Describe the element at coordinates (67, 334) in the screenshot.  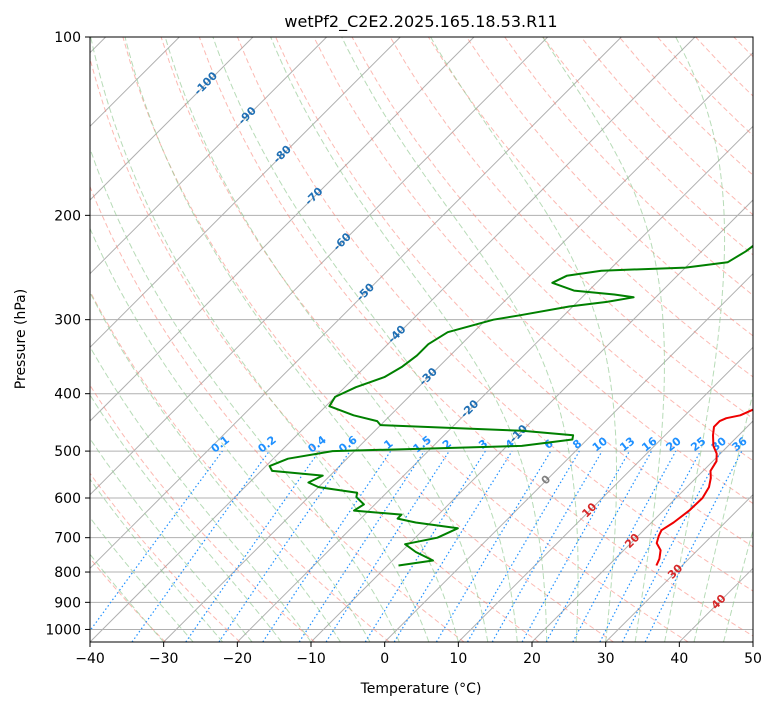
I see `y-axis-ticks: 100 200 300 400 500 600 700 800 900 1000` at that location.